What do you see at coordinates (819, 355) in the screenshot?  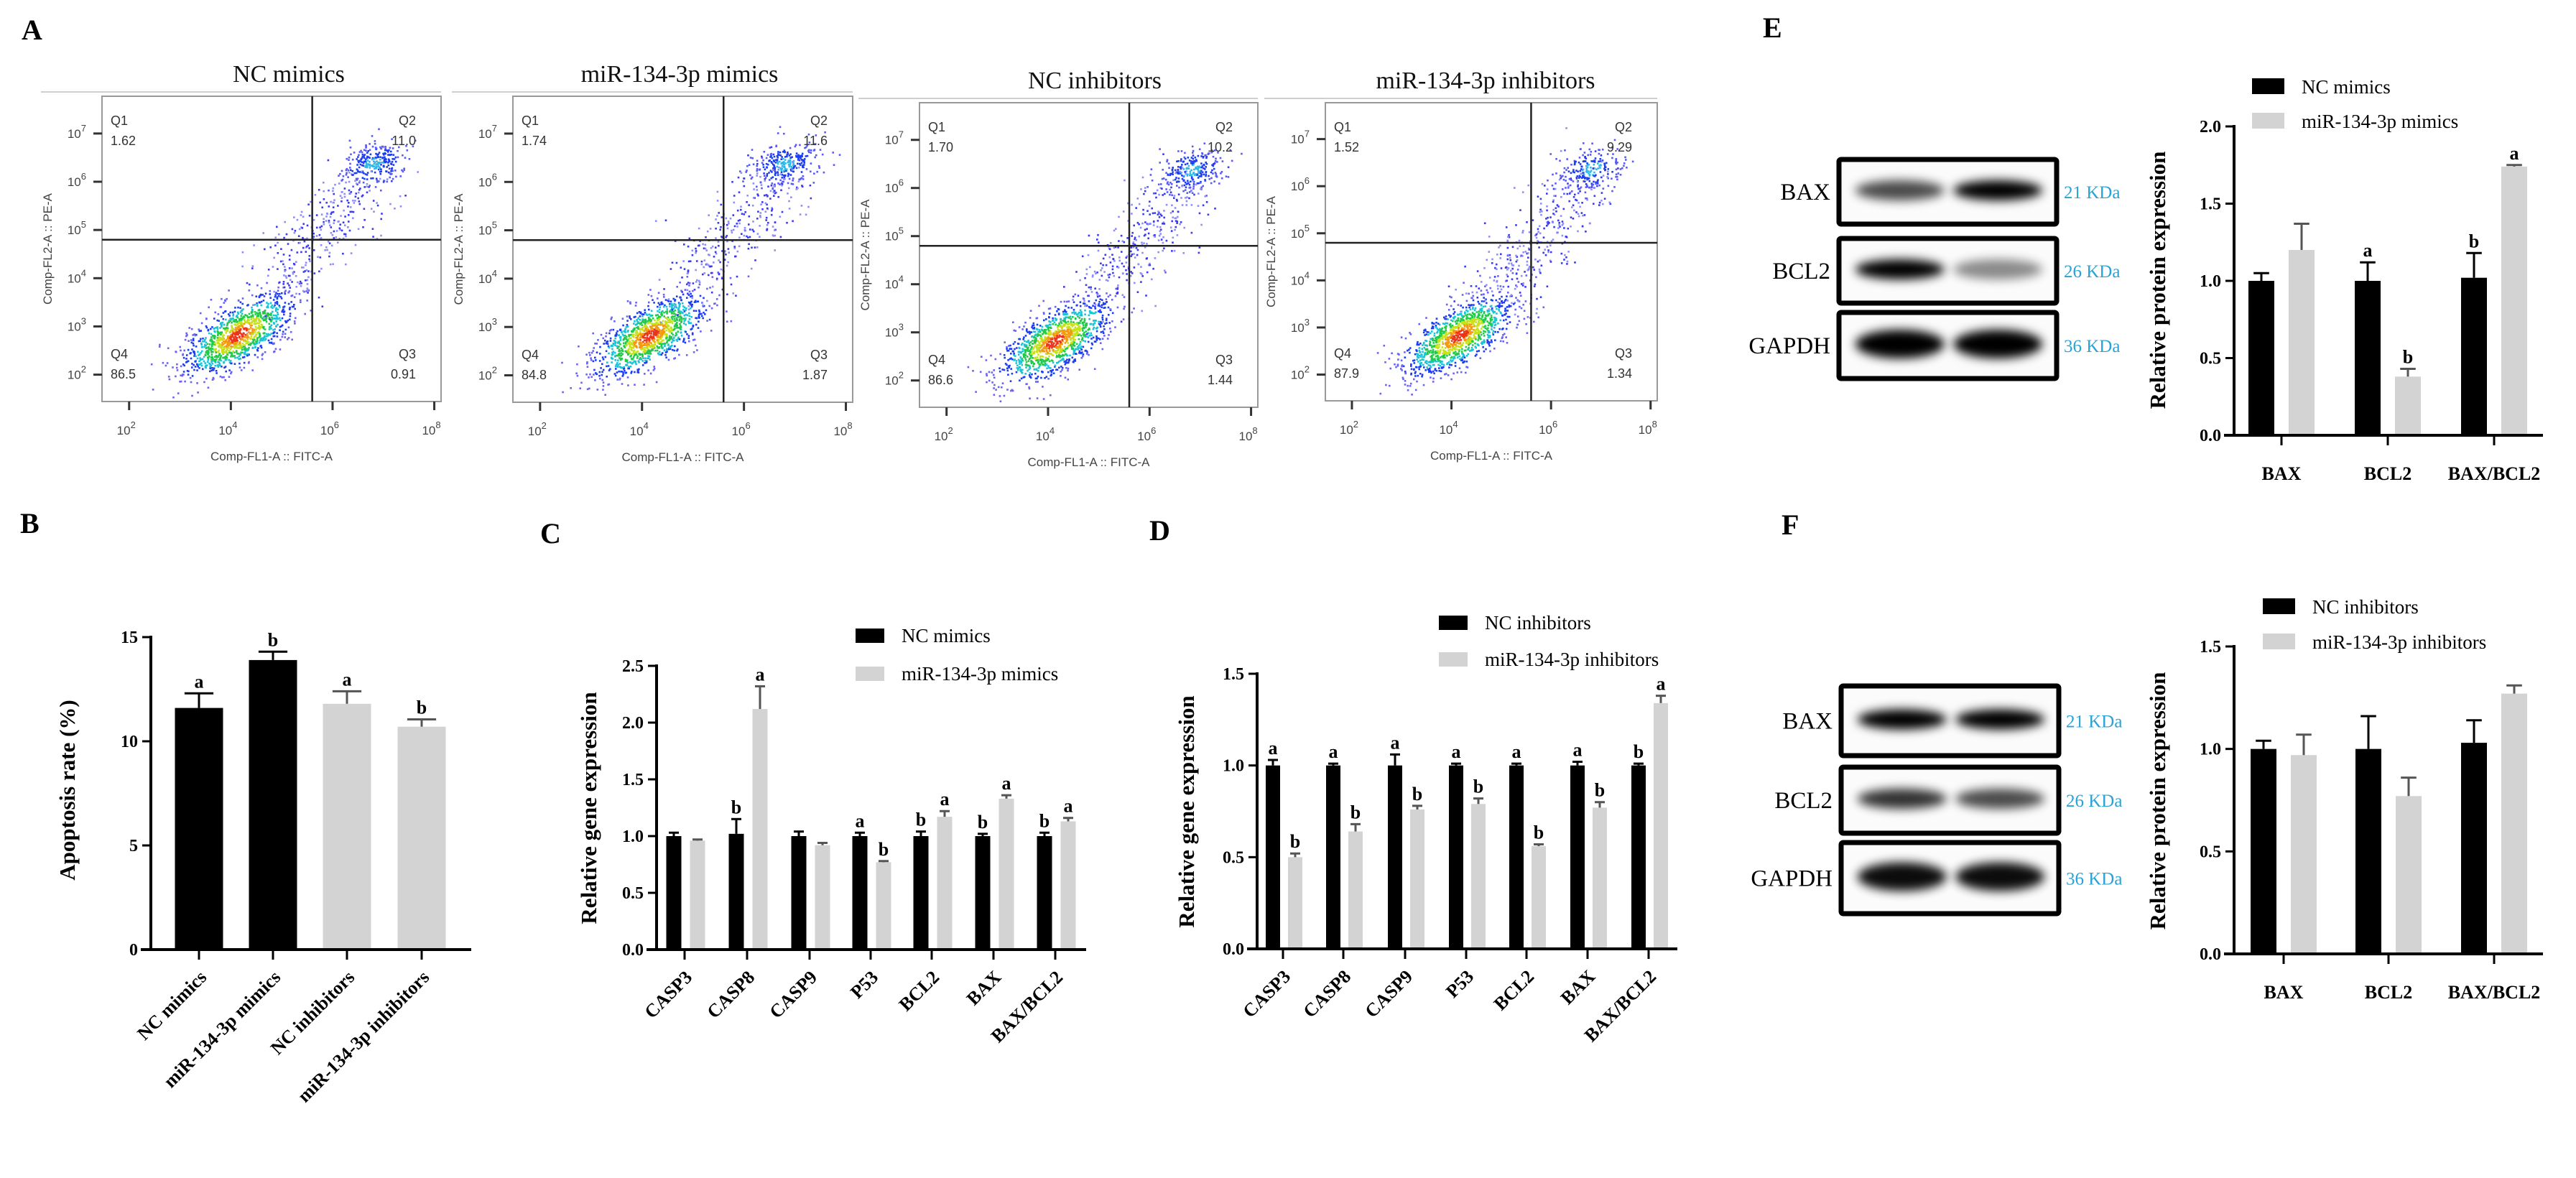 I see `quadrant-name-q3: Q3` at bounding box center [819, 355].